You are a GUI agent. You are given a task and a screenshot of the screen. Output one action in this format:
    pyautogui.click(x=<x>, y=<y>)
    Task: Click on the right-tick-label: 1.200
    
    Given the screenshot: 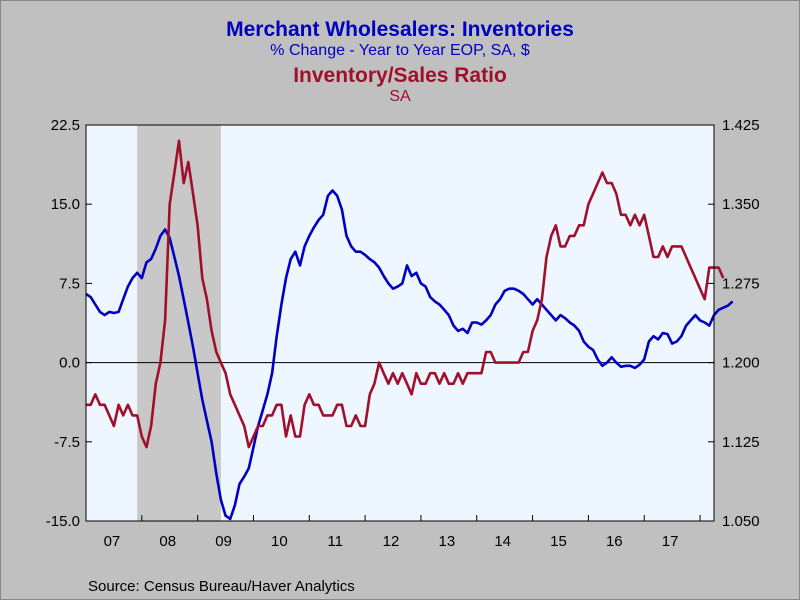 What is the action you would take?
    pyautogui.click(x=741, y=363)
    